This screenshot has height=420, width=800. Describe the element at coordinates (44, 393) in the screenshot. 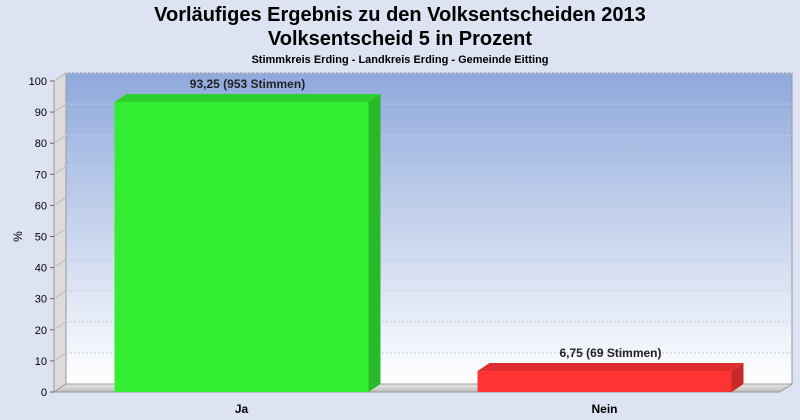

I see `y-tick-label: 0` at that location.